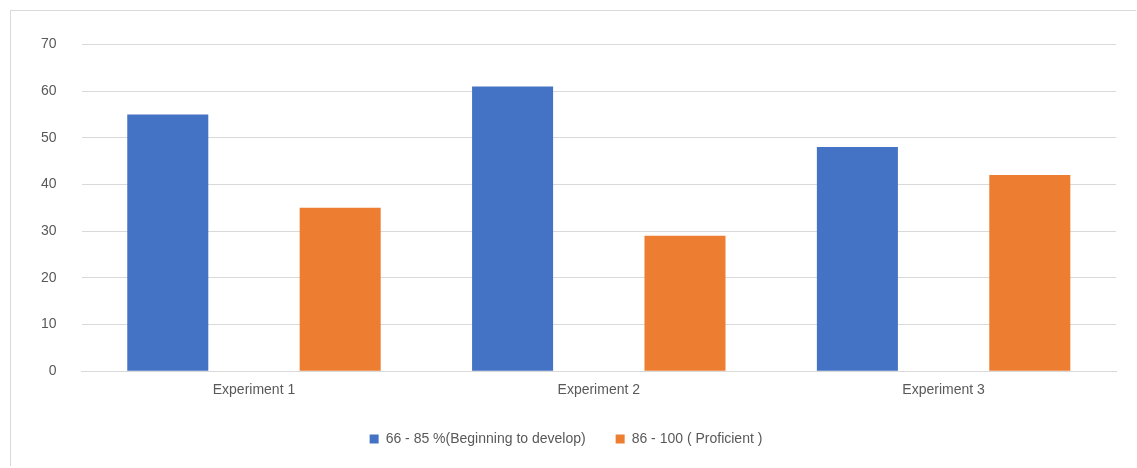 The width and height of the screenshot is (1137, 468). I want to click on y-tick-label: 50, so click(48, 136).